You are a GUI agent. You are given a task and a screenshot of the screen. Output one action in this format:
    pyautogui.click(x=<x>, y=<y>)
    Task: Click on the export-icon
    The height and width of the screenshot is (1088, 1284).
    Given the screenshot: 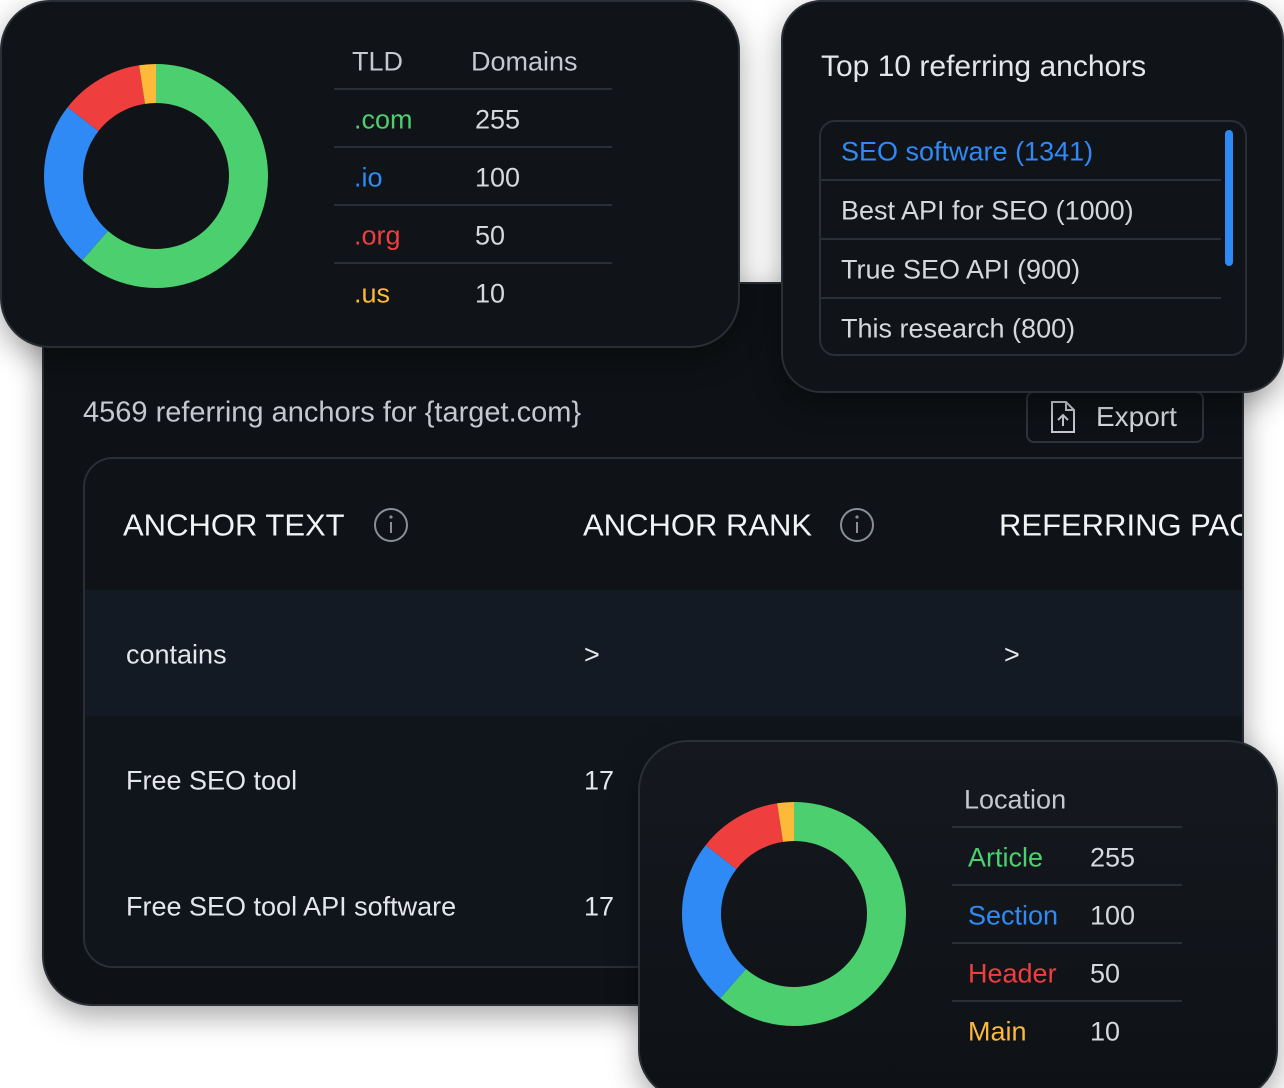 What is the action you would take?
    pyautogui.click(x=1063, y=417)
    